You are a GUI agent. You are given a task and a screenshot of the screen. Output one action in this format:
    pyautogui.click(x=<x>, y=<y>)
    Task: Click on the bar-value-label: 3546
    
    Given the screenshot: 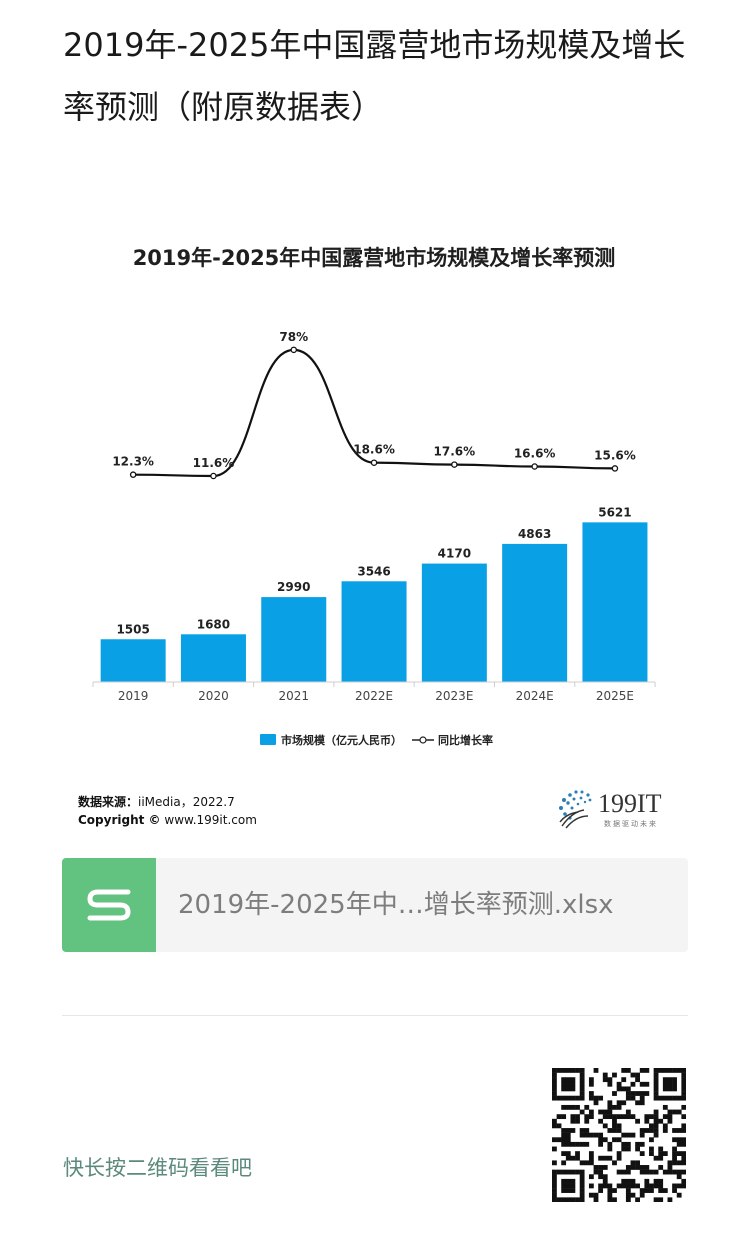 What is the action you would take?
    pyautogui.click(x=373, y=571)
    